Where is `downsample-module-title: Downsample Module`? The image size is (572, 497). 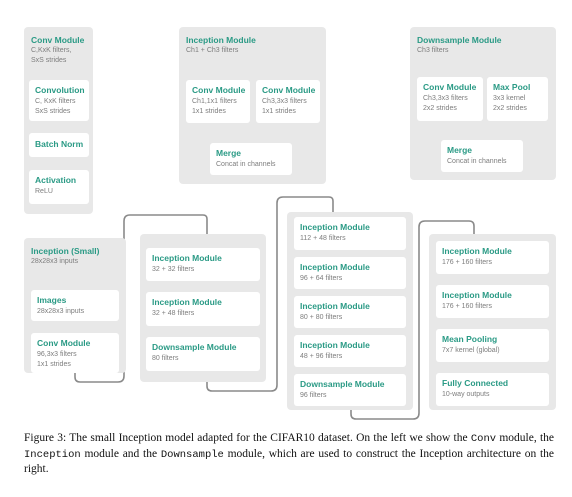
downsample-module-title: Downsample Module is located at coordinates (459, 40).